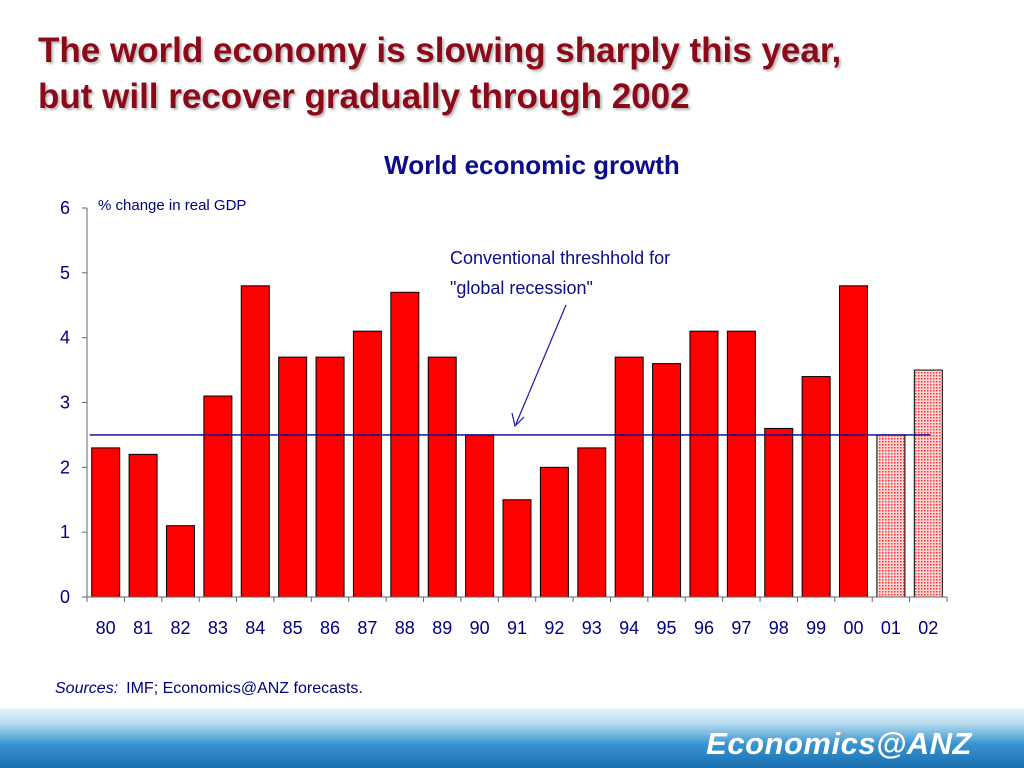 The image size is (1024, 768). I want to click on x-tick-label: 95, so click(667, 628).